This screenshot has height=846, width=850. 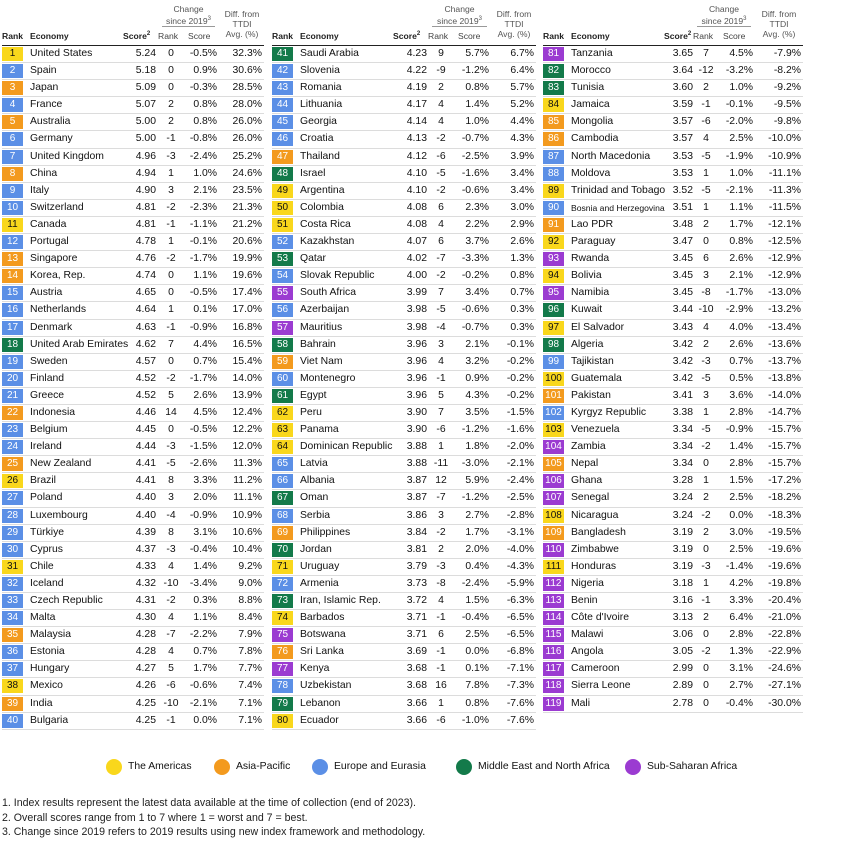 What do you see at coordinates (12, 635) in the screenshot?
I see `rank-badge: 35` at bounding box center [12, 635].